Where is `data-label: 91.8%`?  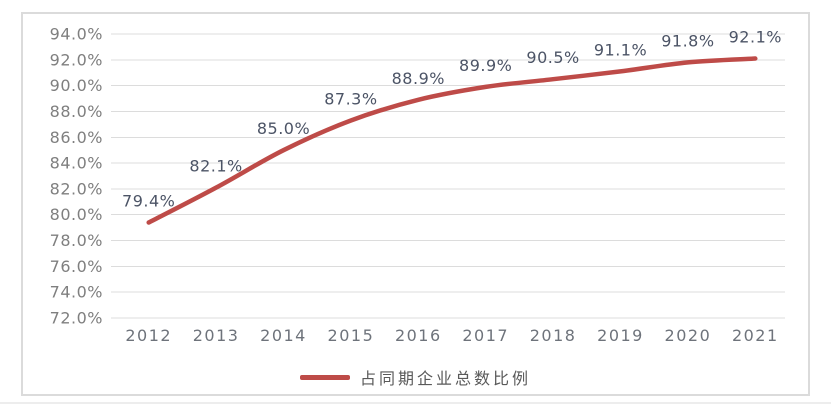 data-label: 91.8% is located at coordinates (687, 40).